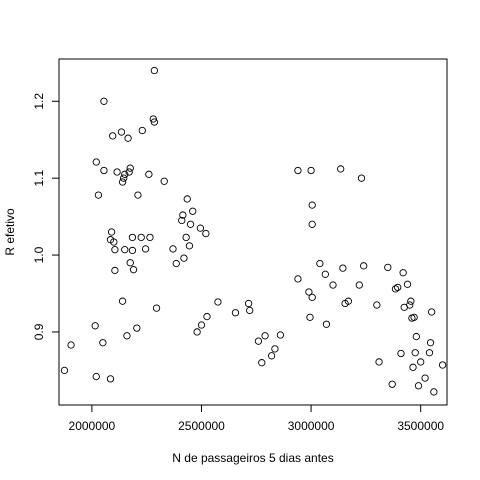 The image size is (480, 480). Describe the element at coordinates (420, 426) in the screenshot. I see `x-tick-label: 3500000` at that location.